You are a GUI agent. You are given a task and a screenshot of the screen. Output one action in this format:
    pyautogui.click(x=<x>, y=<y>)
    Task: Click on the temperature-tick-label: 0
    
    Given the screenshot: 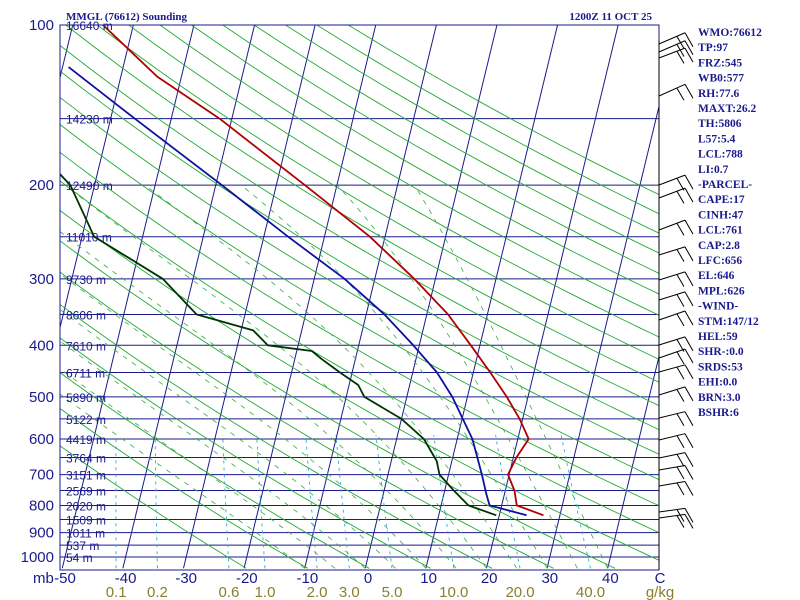 What is the action you would take?
    pyautogui.click(x=368, y=578)
    